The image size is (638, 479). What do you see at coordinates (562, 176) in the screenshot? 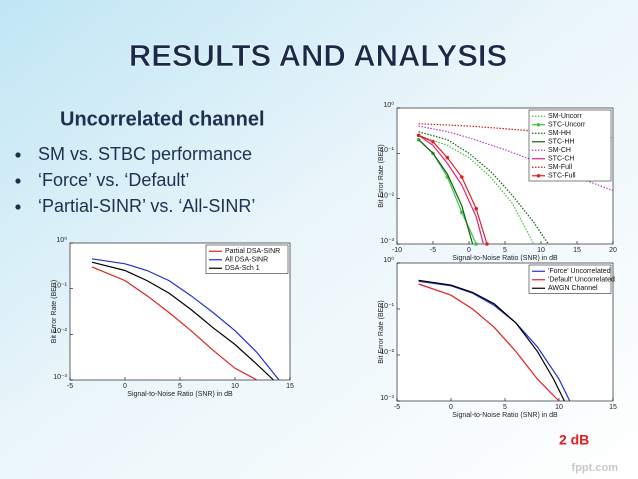
I see `legend-label: STC-Full` at bounding box center [562, 176].